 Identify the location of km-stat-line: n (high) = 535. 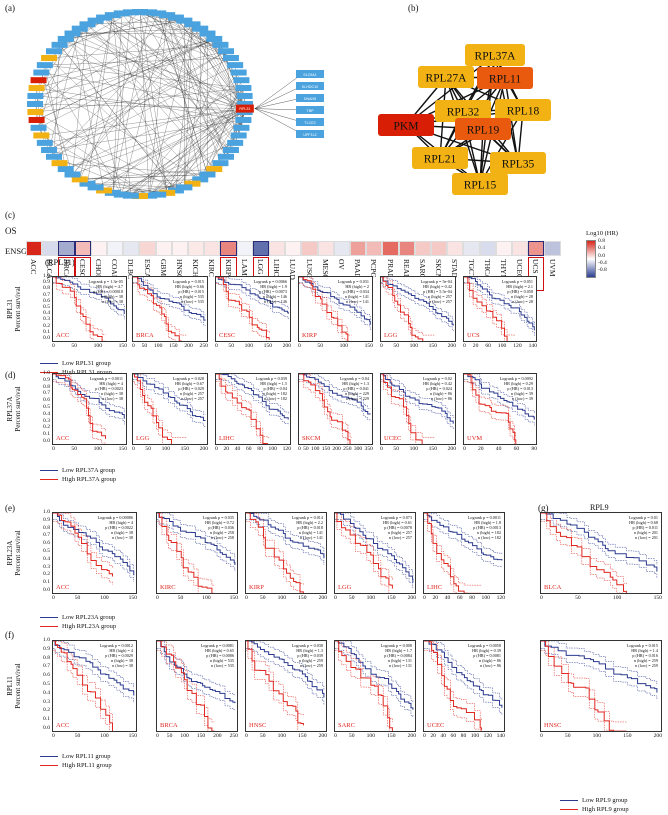
(191, 296).